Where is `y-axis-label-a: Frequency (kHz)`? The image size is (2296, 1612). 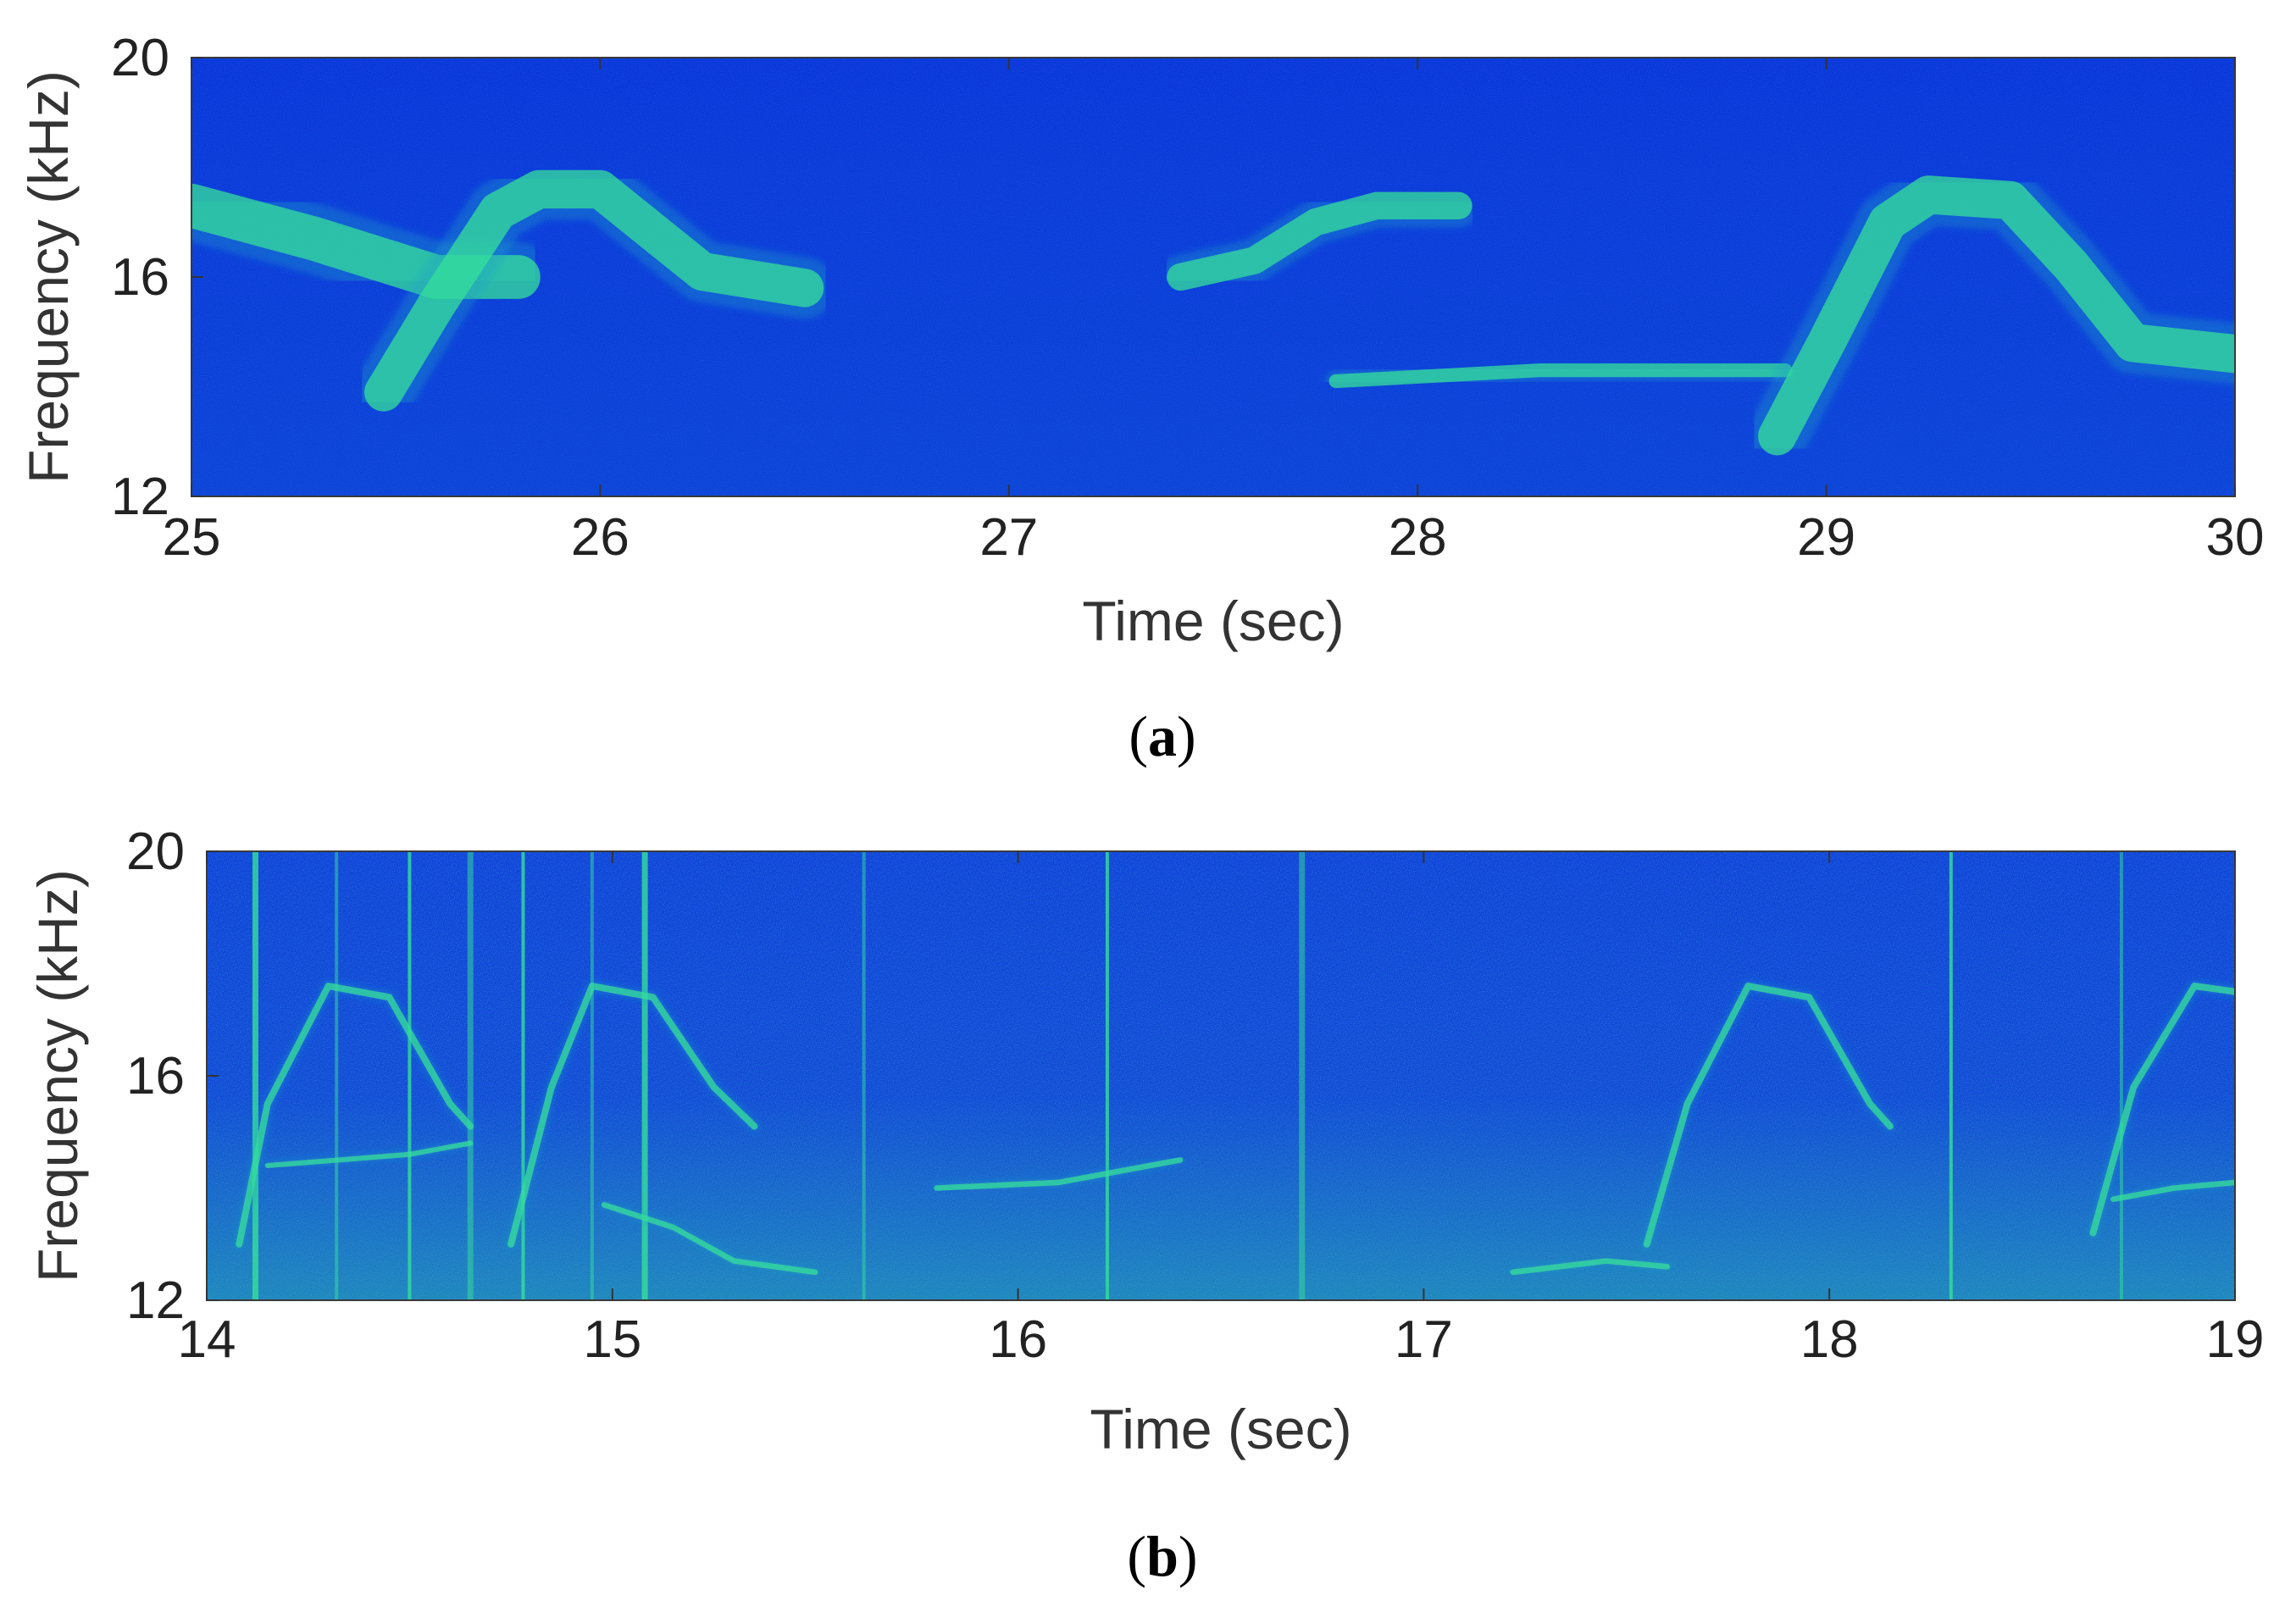 y-axis-label-a: Frequency (kHz) is located at coordinates (48, 277).